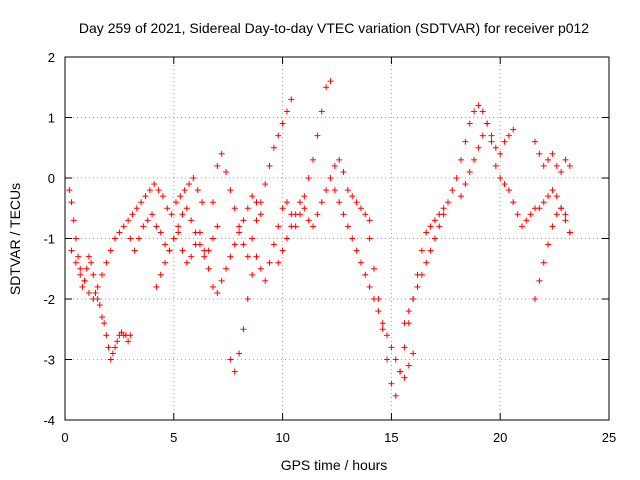 This screenshot has height=480, width=640. Describe the element at coordinates (51, 118) in the screenshot. I see `y-tick-label: 1` at that location.